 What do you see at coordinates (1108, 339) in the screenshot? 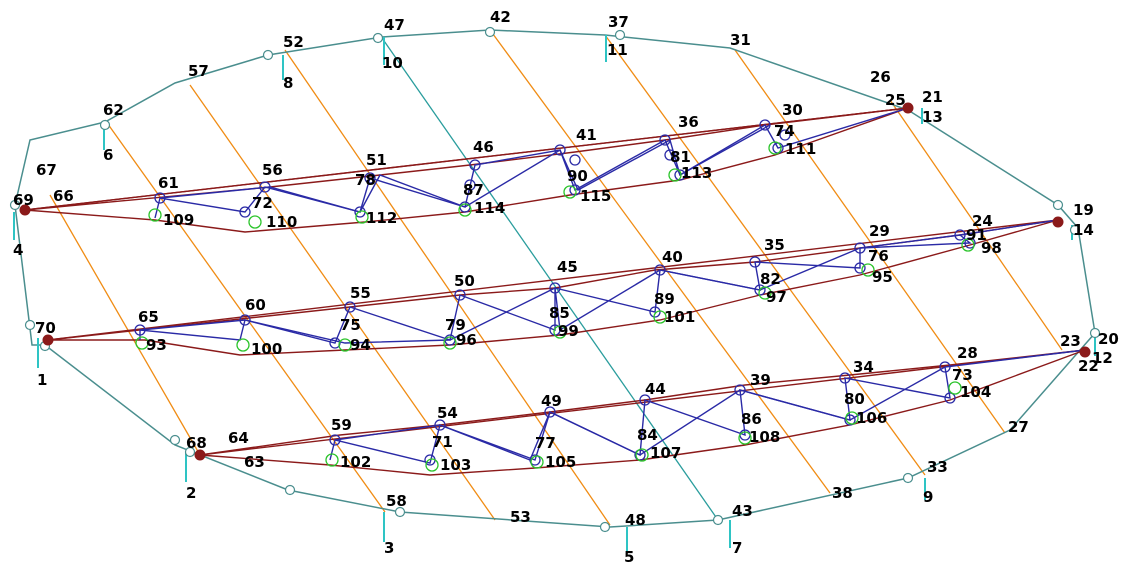
I see `node-label: 20` at bounding box center [1108, 339].